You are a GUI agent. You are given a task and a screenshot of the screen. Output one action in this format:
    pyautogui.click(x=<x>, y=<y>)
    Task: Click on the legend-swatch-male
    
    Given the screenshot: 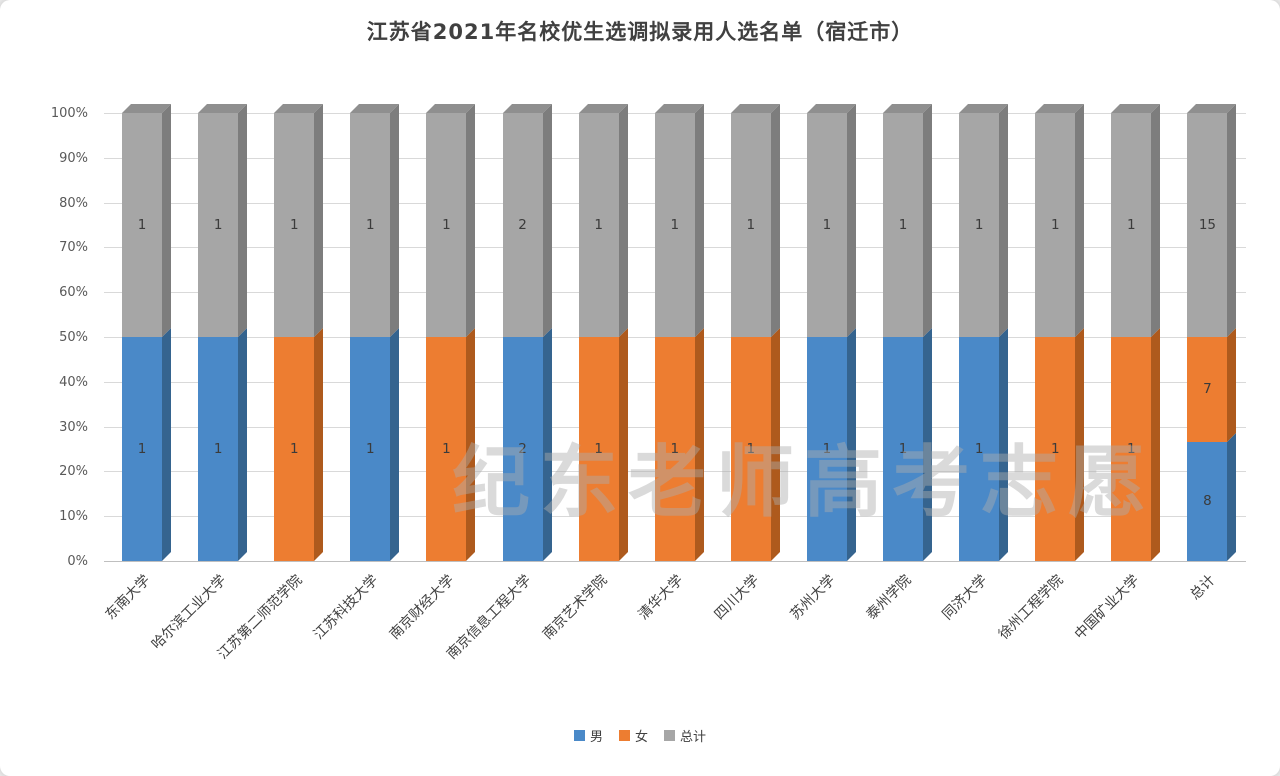 What is the action you would take?
    pyautogui.click(x=579, y=735)
    